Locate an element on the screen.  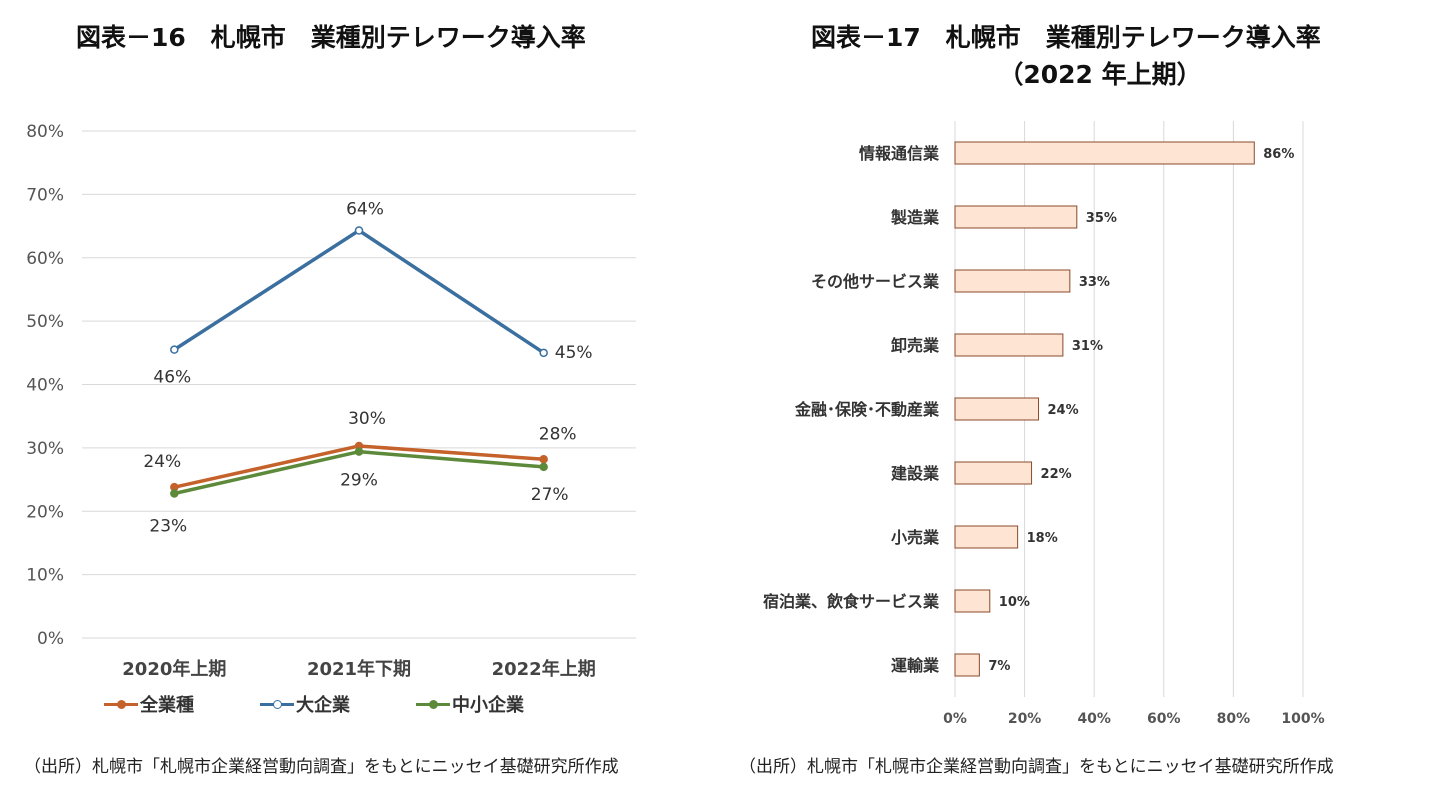
x-tick-label: 2020年上期 is located at coordinates (174, 669).